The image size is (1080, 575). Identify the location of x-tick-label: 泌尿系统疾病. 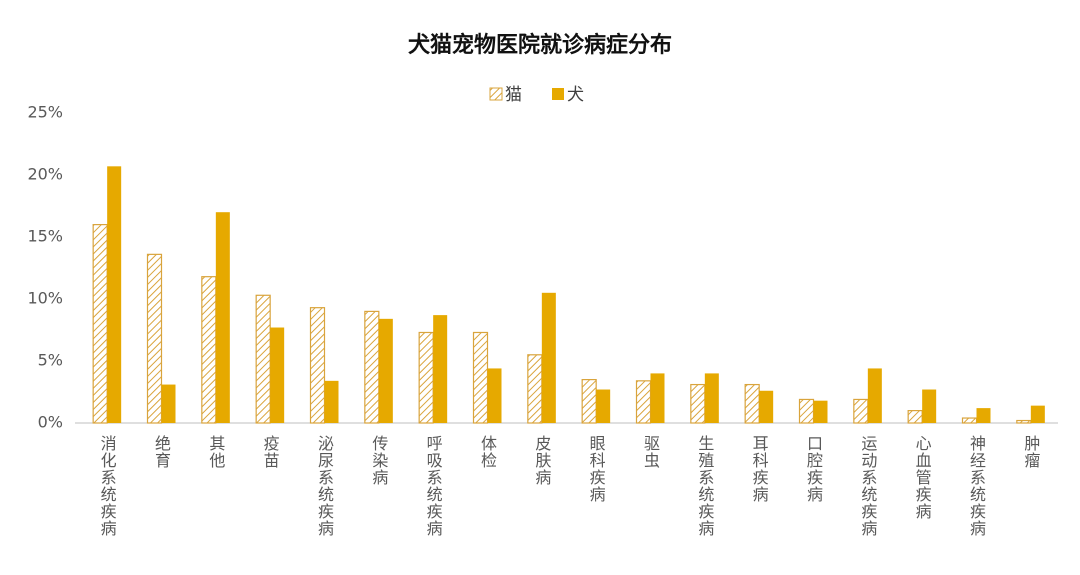
(324, 486).